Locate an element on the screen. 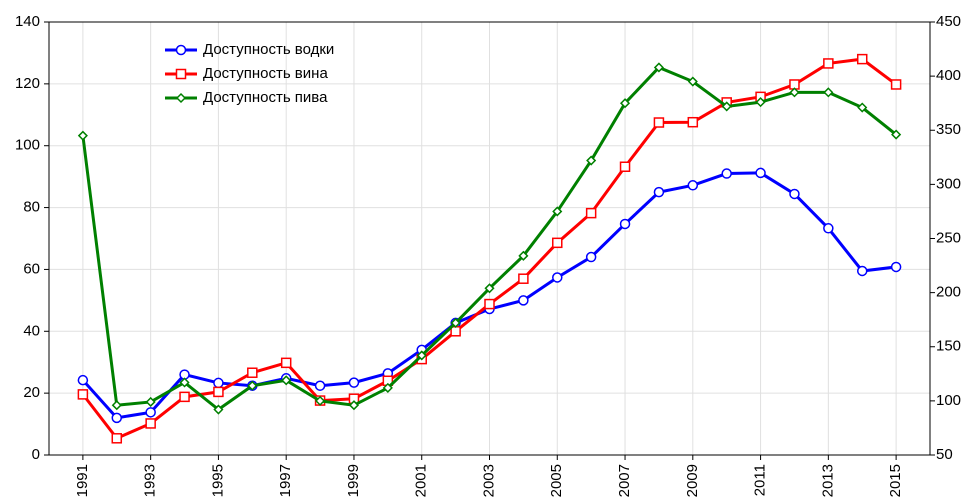 This screenshot has width=973, height=502. y2-tick-label: 300 is located at coordinates (948, 183).